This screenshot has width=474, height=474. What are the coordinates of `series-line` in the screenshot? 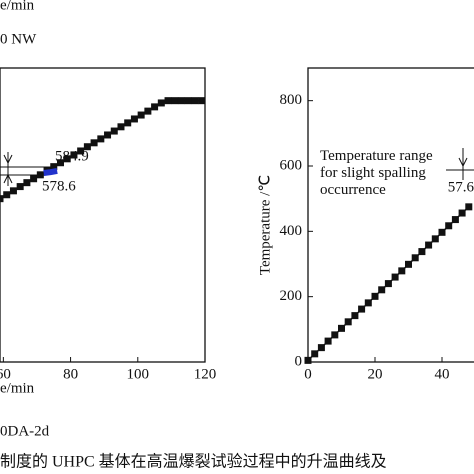 It's located at (50, 171).